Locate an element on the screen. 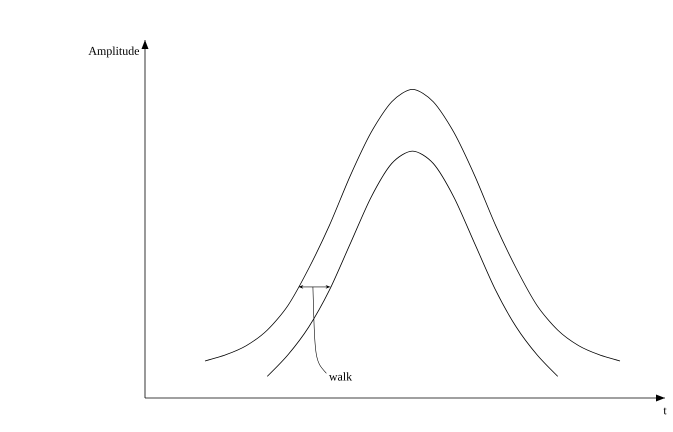 The image size is (673, 432). annotation: walk is located at coordinates (340, 376).